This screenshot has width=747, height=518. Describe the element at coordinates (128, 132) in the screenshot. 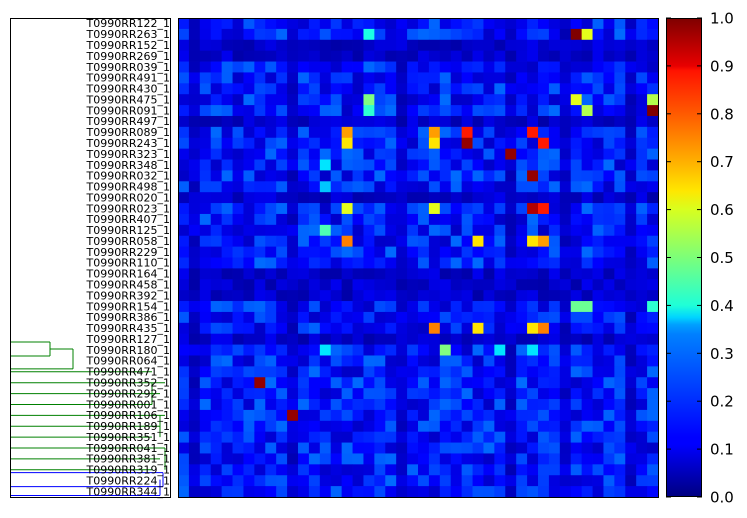

I see `row-label: T0990RR089_1` at that location.